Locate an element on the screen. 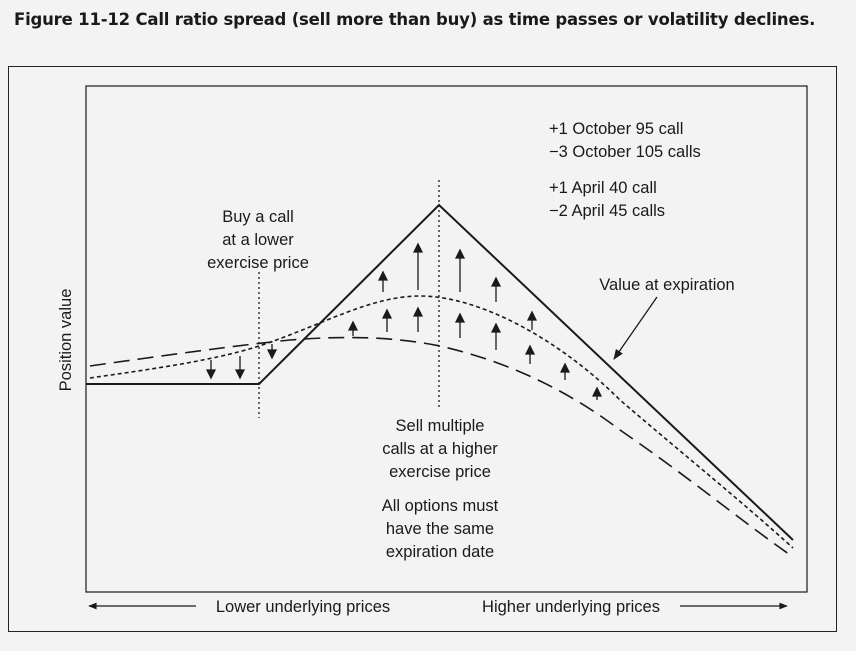 The height and width of the screenshot is (651, 856). buy-call-note-line-1: Buy a call is located at coordinates (258, 217).